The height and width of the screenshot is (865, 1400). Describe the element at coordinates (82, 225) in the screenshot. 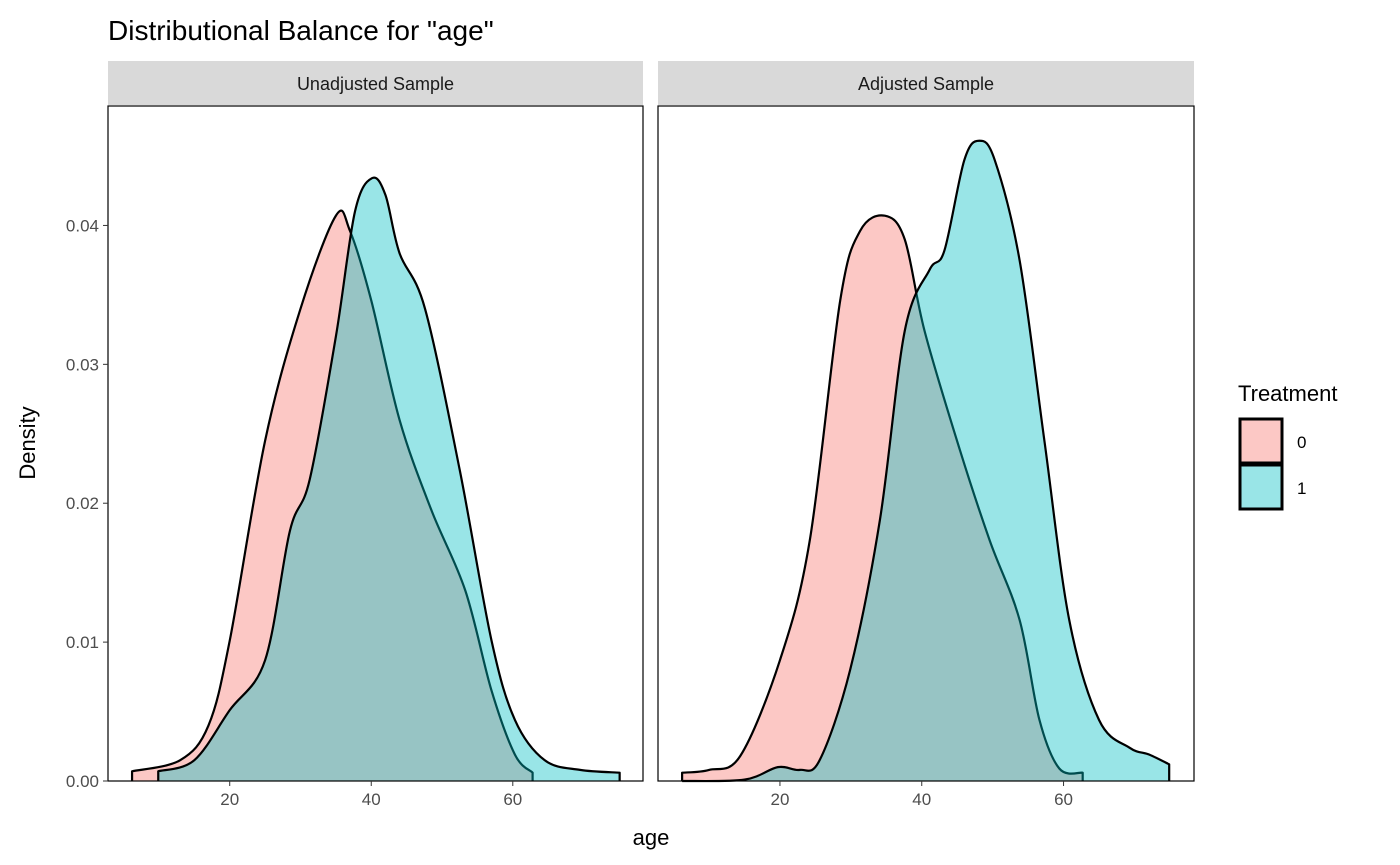

I see `y-tick-label: 0.04` at that location.